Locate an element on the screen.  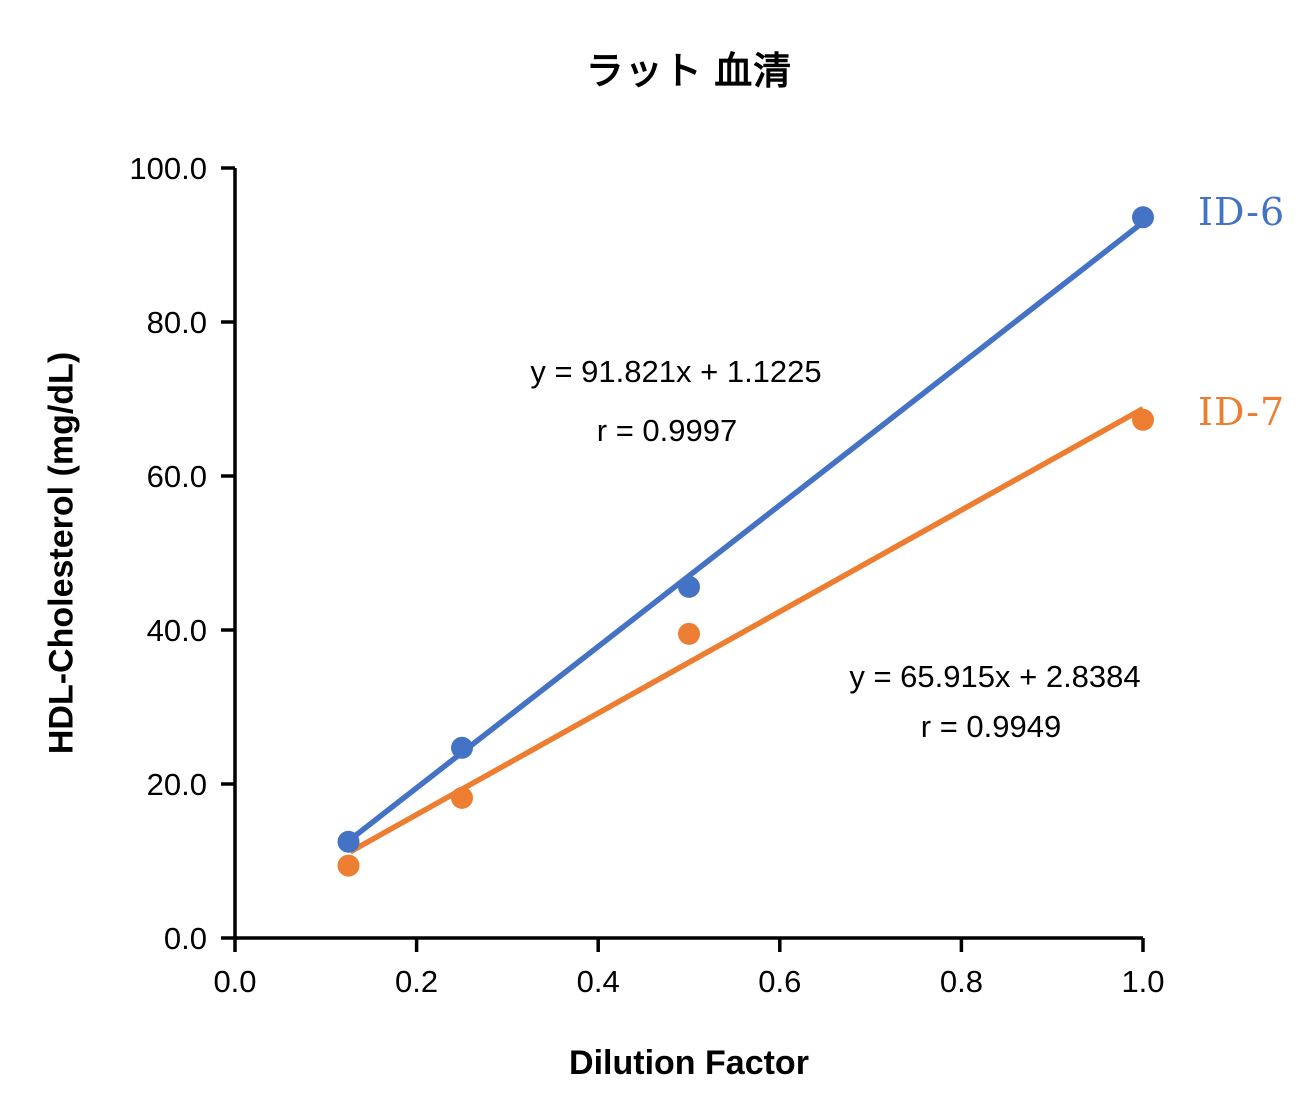
x-axis-title: Dilution Factor is located at coordinates (689, 1063).